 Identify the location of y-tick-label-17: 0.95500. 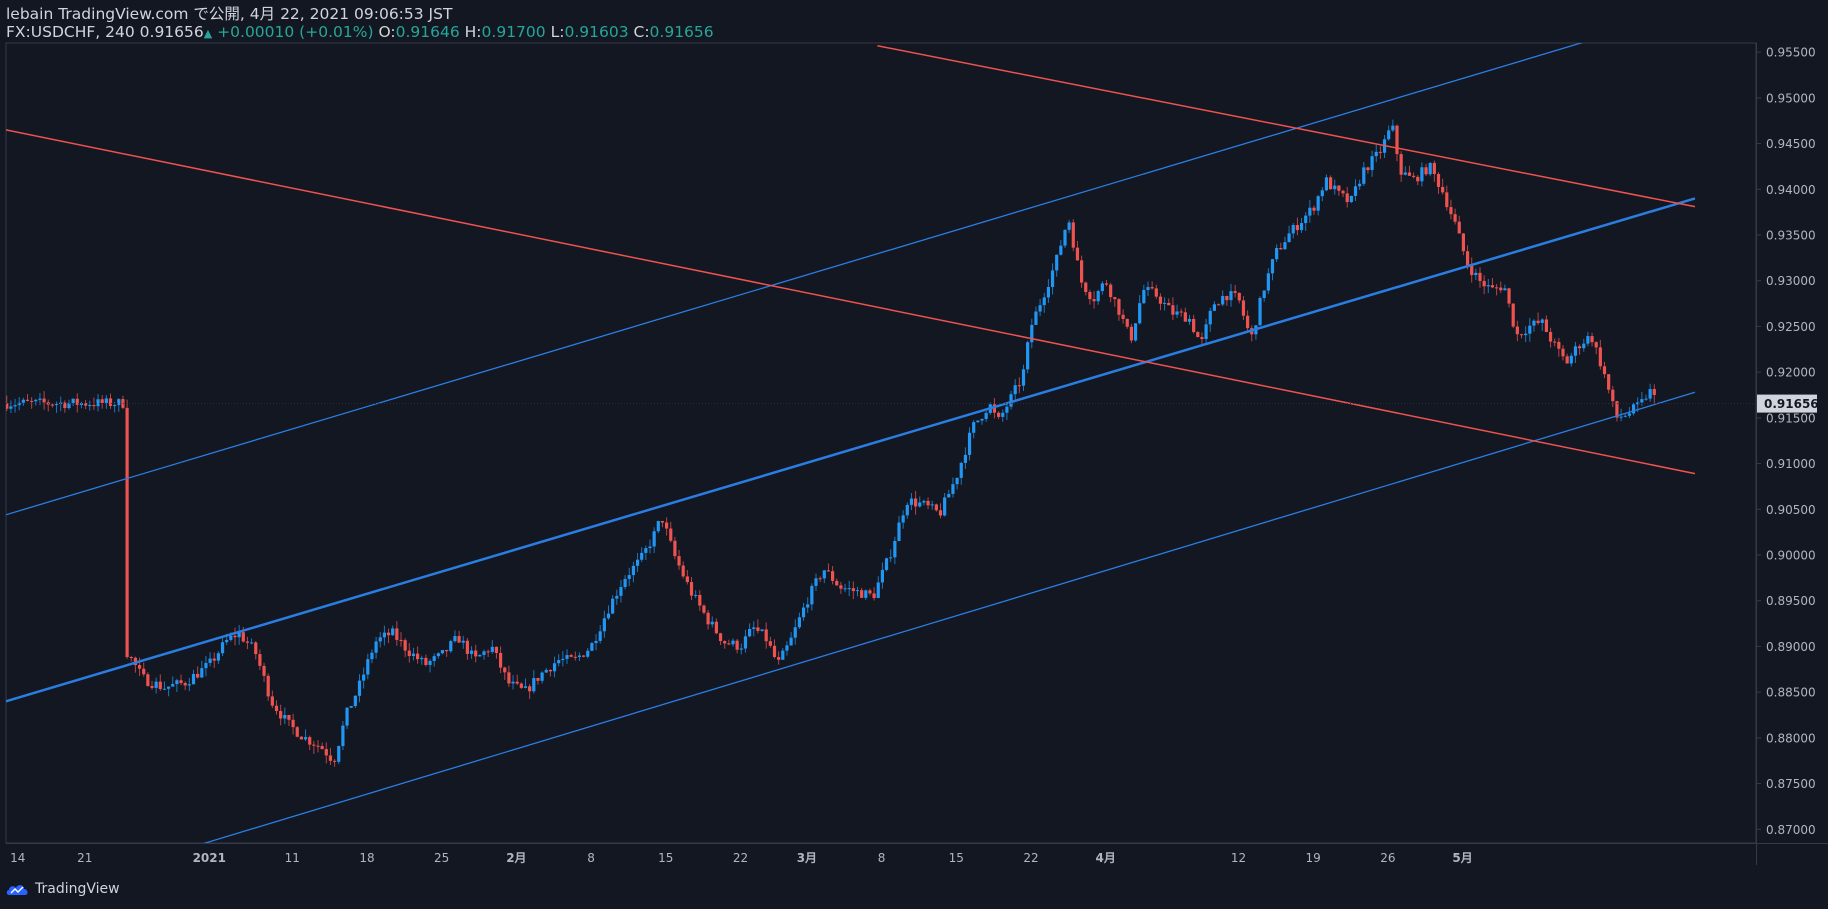
(1791, 53).